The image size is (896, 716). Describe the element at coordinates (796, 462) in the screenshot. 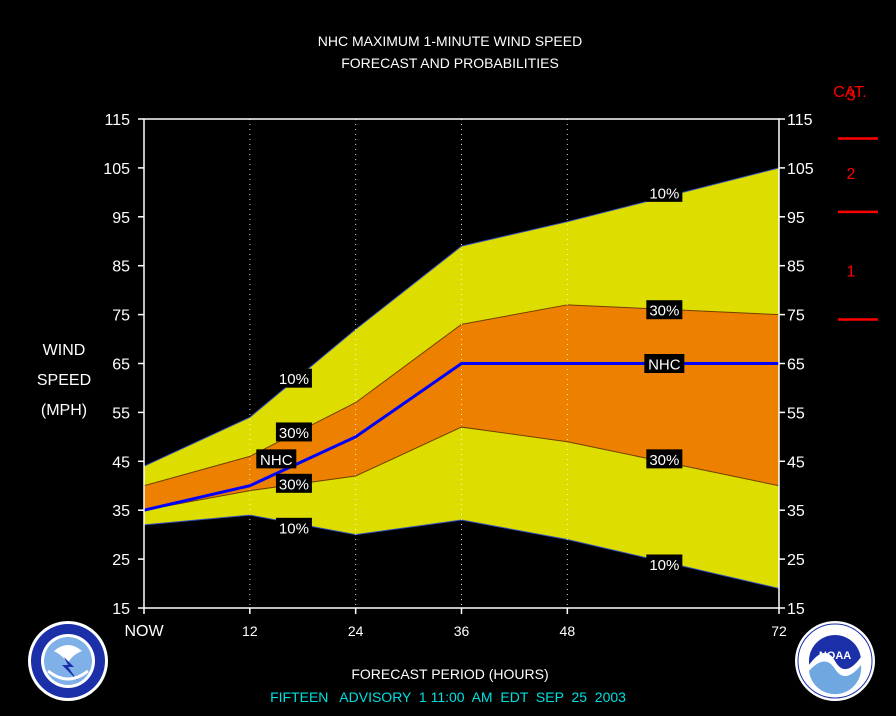

I see `y-tick-label-right: 45` at that location.